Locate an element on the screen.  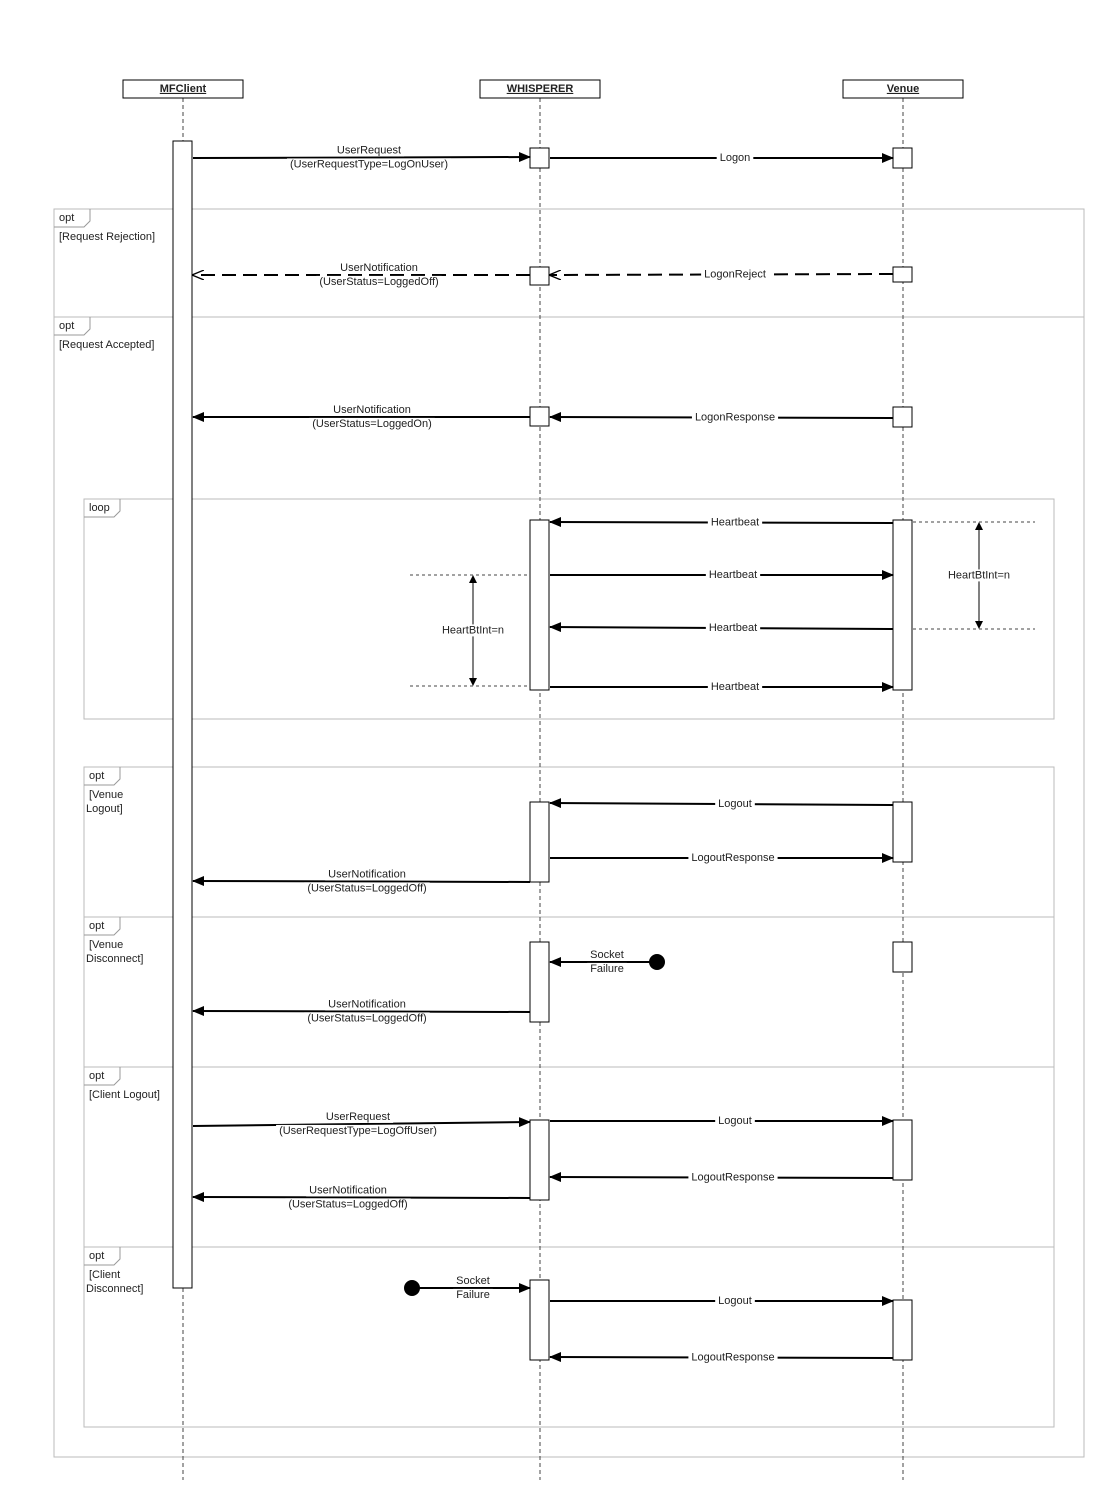
message-label: Socket is located at coordinates (473, 1281).